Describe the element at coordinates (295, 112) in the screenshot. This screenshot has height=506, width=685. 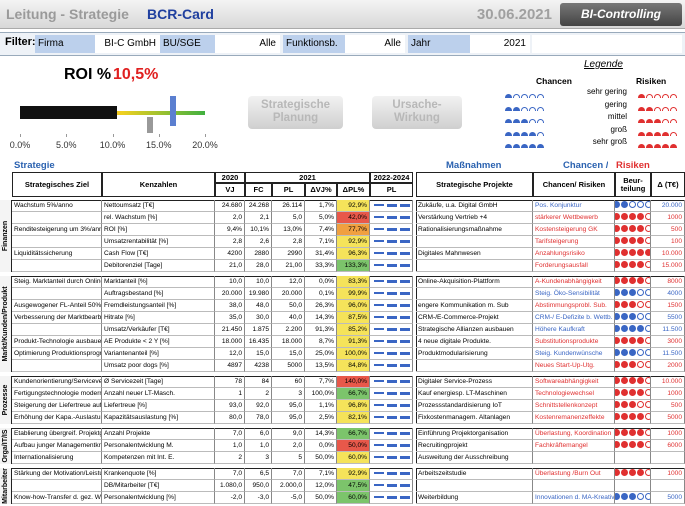
I see `button: Strategische Planung` at that location.